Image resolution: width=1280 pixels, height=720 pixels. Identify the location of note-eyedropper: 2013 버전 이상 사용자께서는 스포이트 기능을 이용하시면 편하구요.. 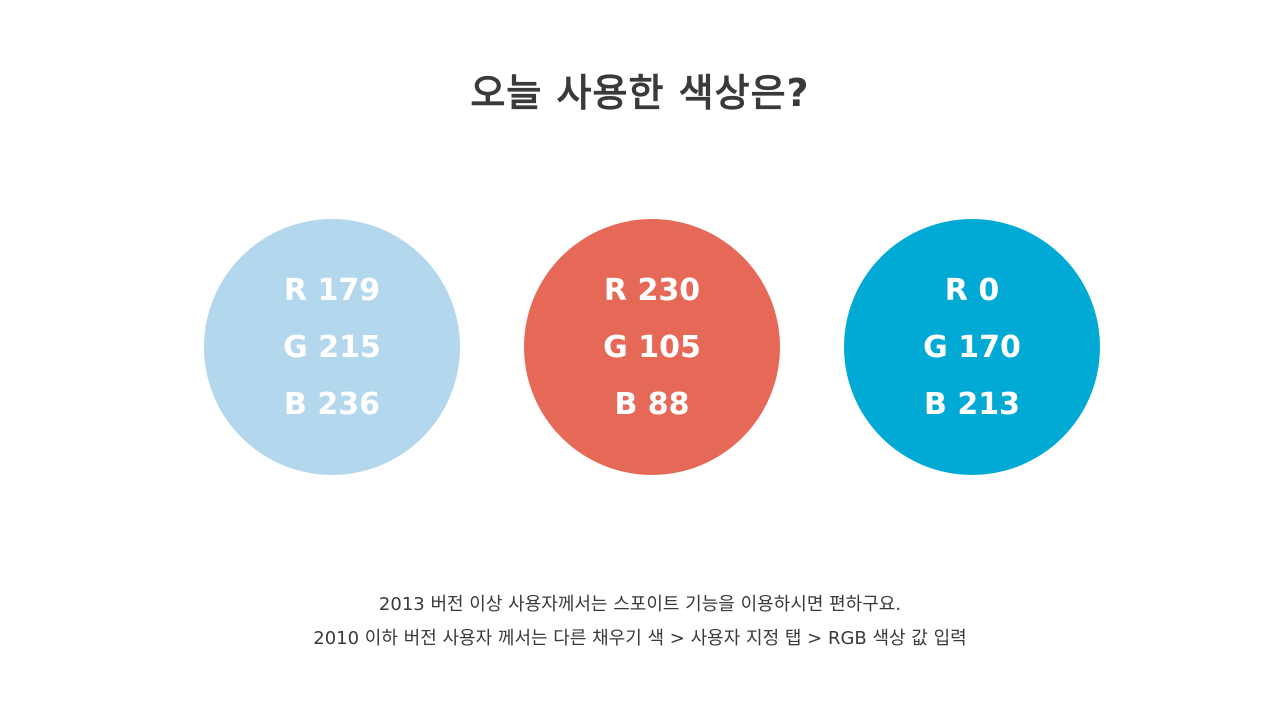
(640, 604).